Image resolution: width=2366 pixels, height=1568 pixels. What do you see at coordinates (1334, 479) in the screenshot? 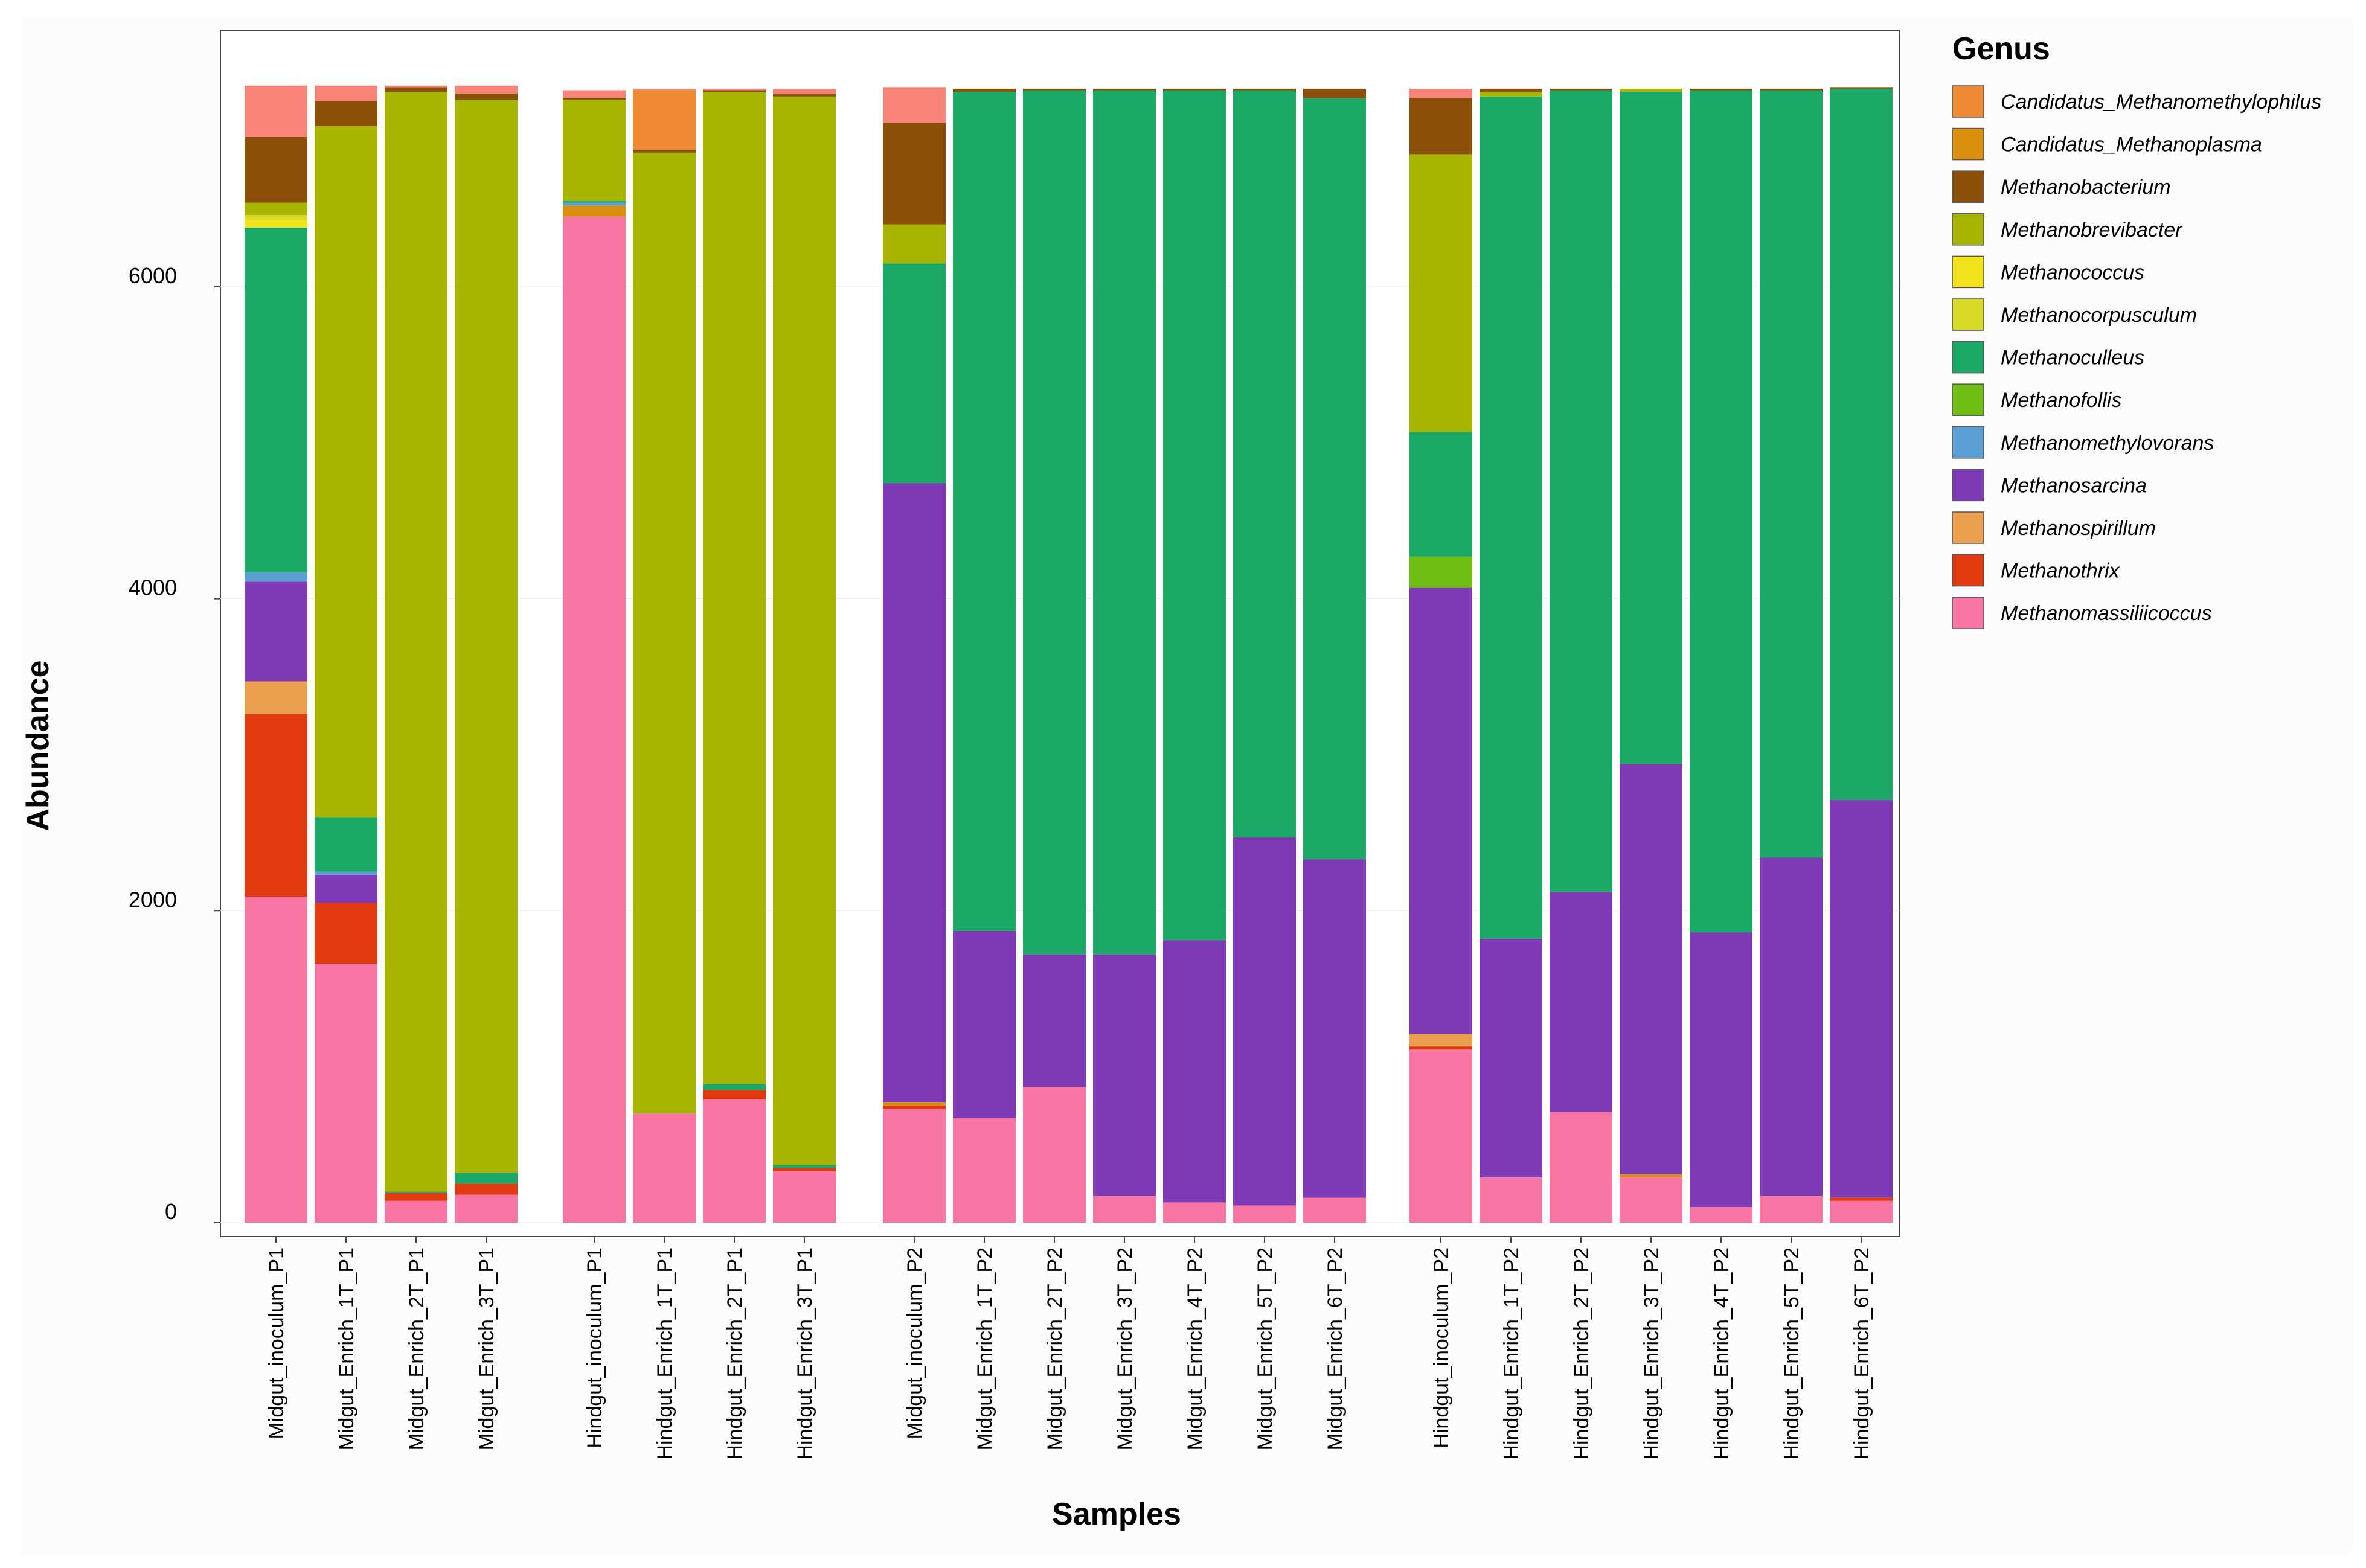
I see `bar-segment-Midgut_Enrich_6T_P2-Methanoculleus` at bounding box center [1334, 479].